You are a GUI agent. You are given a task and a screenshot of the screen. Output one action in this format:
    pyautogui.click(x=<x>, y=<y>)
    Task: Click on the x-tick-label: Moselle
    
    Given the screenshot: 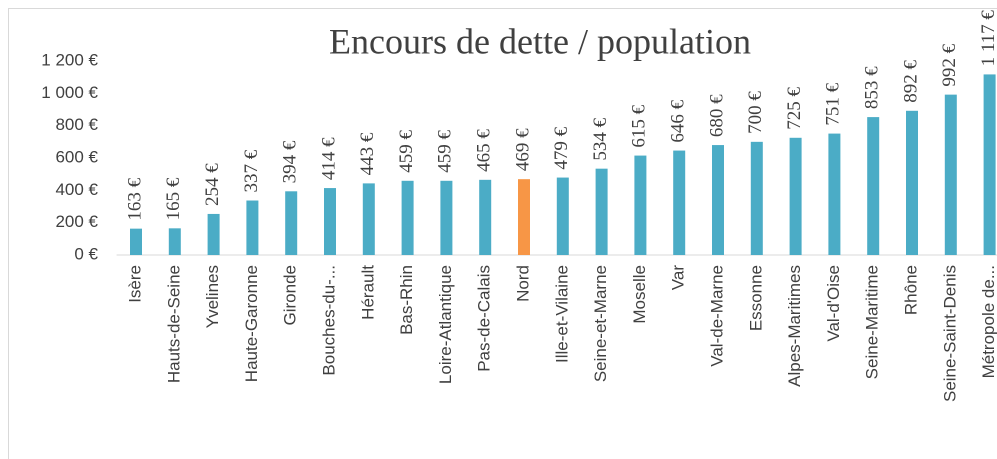 What is the action you would take?
    pyautogui.click(x=639, y=294)
    